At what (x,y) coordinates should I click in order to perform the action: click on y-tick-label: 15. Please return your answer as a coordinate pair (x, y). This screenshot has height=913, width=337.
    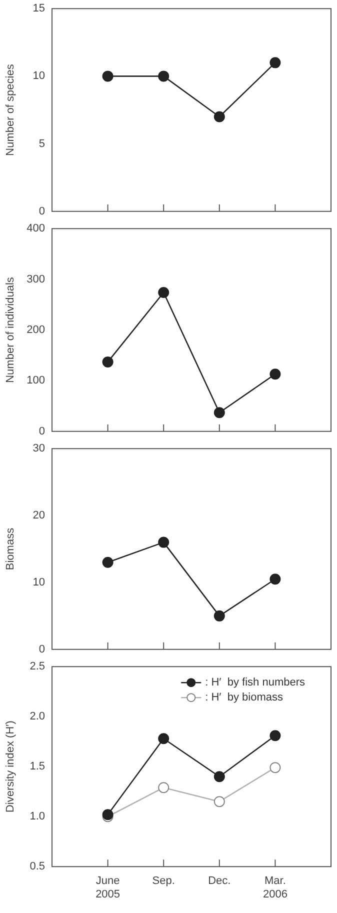
    Looking at the image, I should click on (38, 8).